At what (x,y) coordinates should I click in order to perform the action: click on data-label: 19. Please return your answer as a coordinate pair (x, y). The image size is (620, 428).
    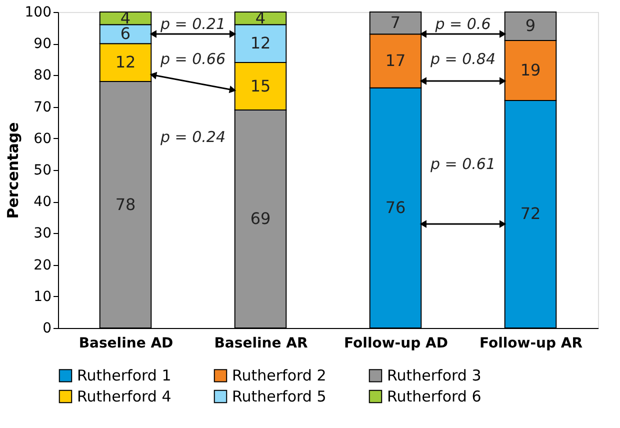
    Looking at the image, I should click on (530, 70).